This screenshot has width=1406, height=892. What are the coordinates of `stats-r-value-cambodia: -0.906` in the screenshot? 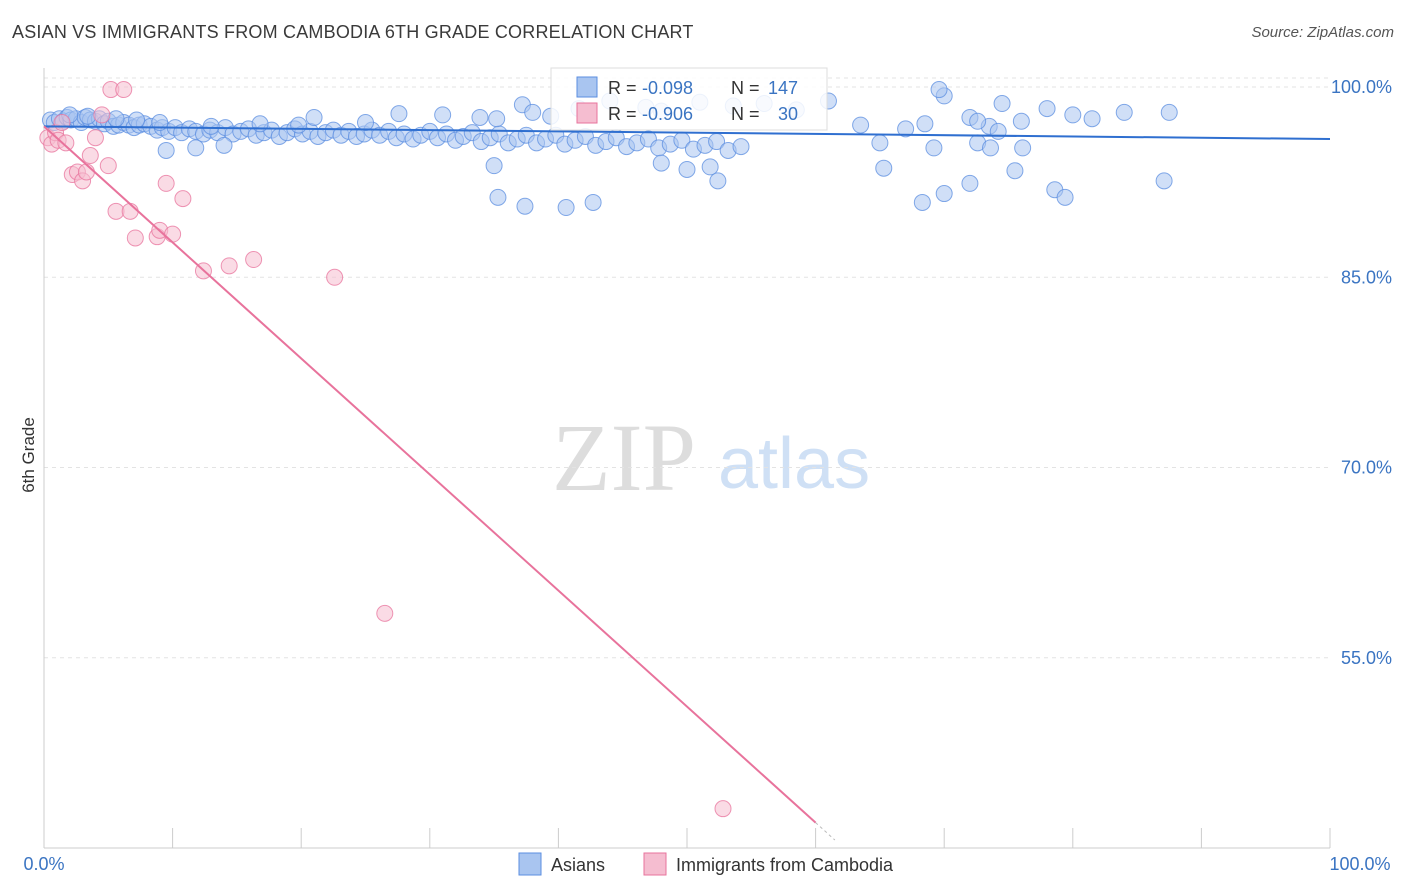 It's located at (667, 114).